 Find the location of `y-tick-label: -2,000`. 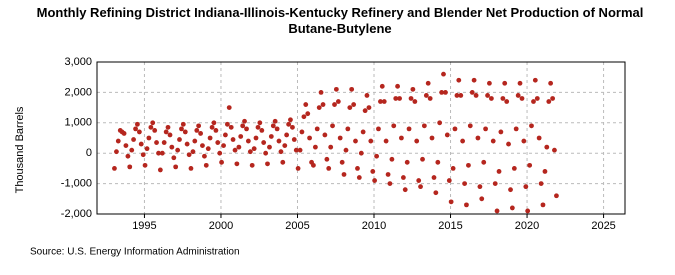

y-tick-label: -2,000 is located at coordinates (76, 214).